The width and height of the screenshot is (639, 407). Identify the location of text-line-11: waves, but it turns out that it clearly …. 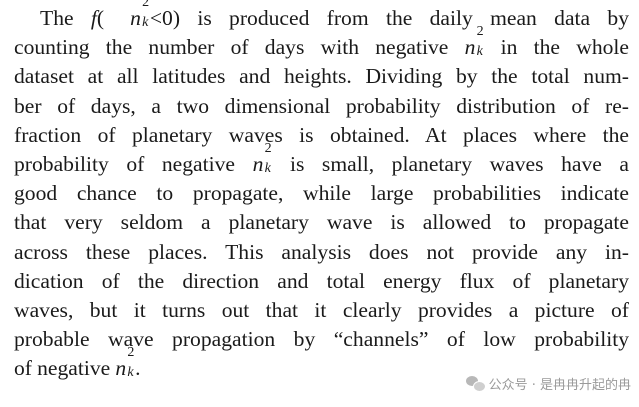
(321, 309).